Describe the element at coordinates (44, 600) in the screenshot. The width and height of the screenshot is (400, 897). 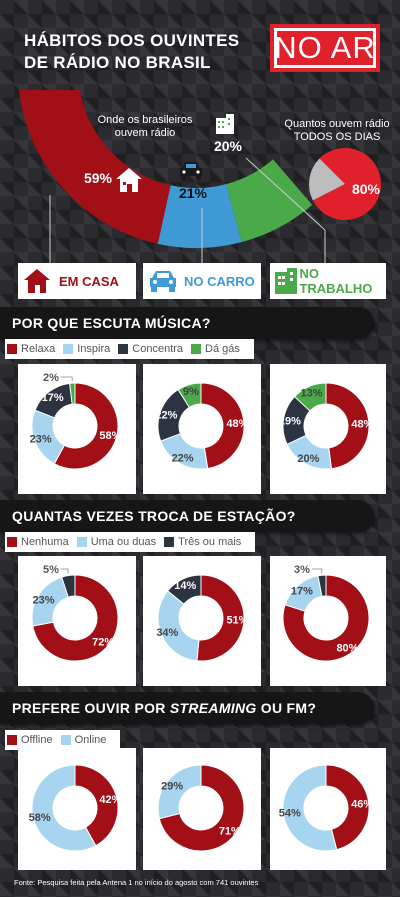
I see `donut-label-1-0-1: 23%` at that location.